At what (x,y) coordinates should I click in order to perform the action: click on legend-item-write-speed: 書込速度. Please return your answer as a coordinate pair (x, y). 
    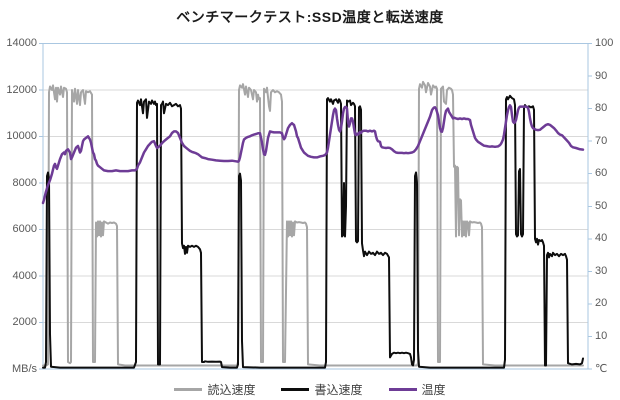
    Looking at the image, I should click on (322, 389).